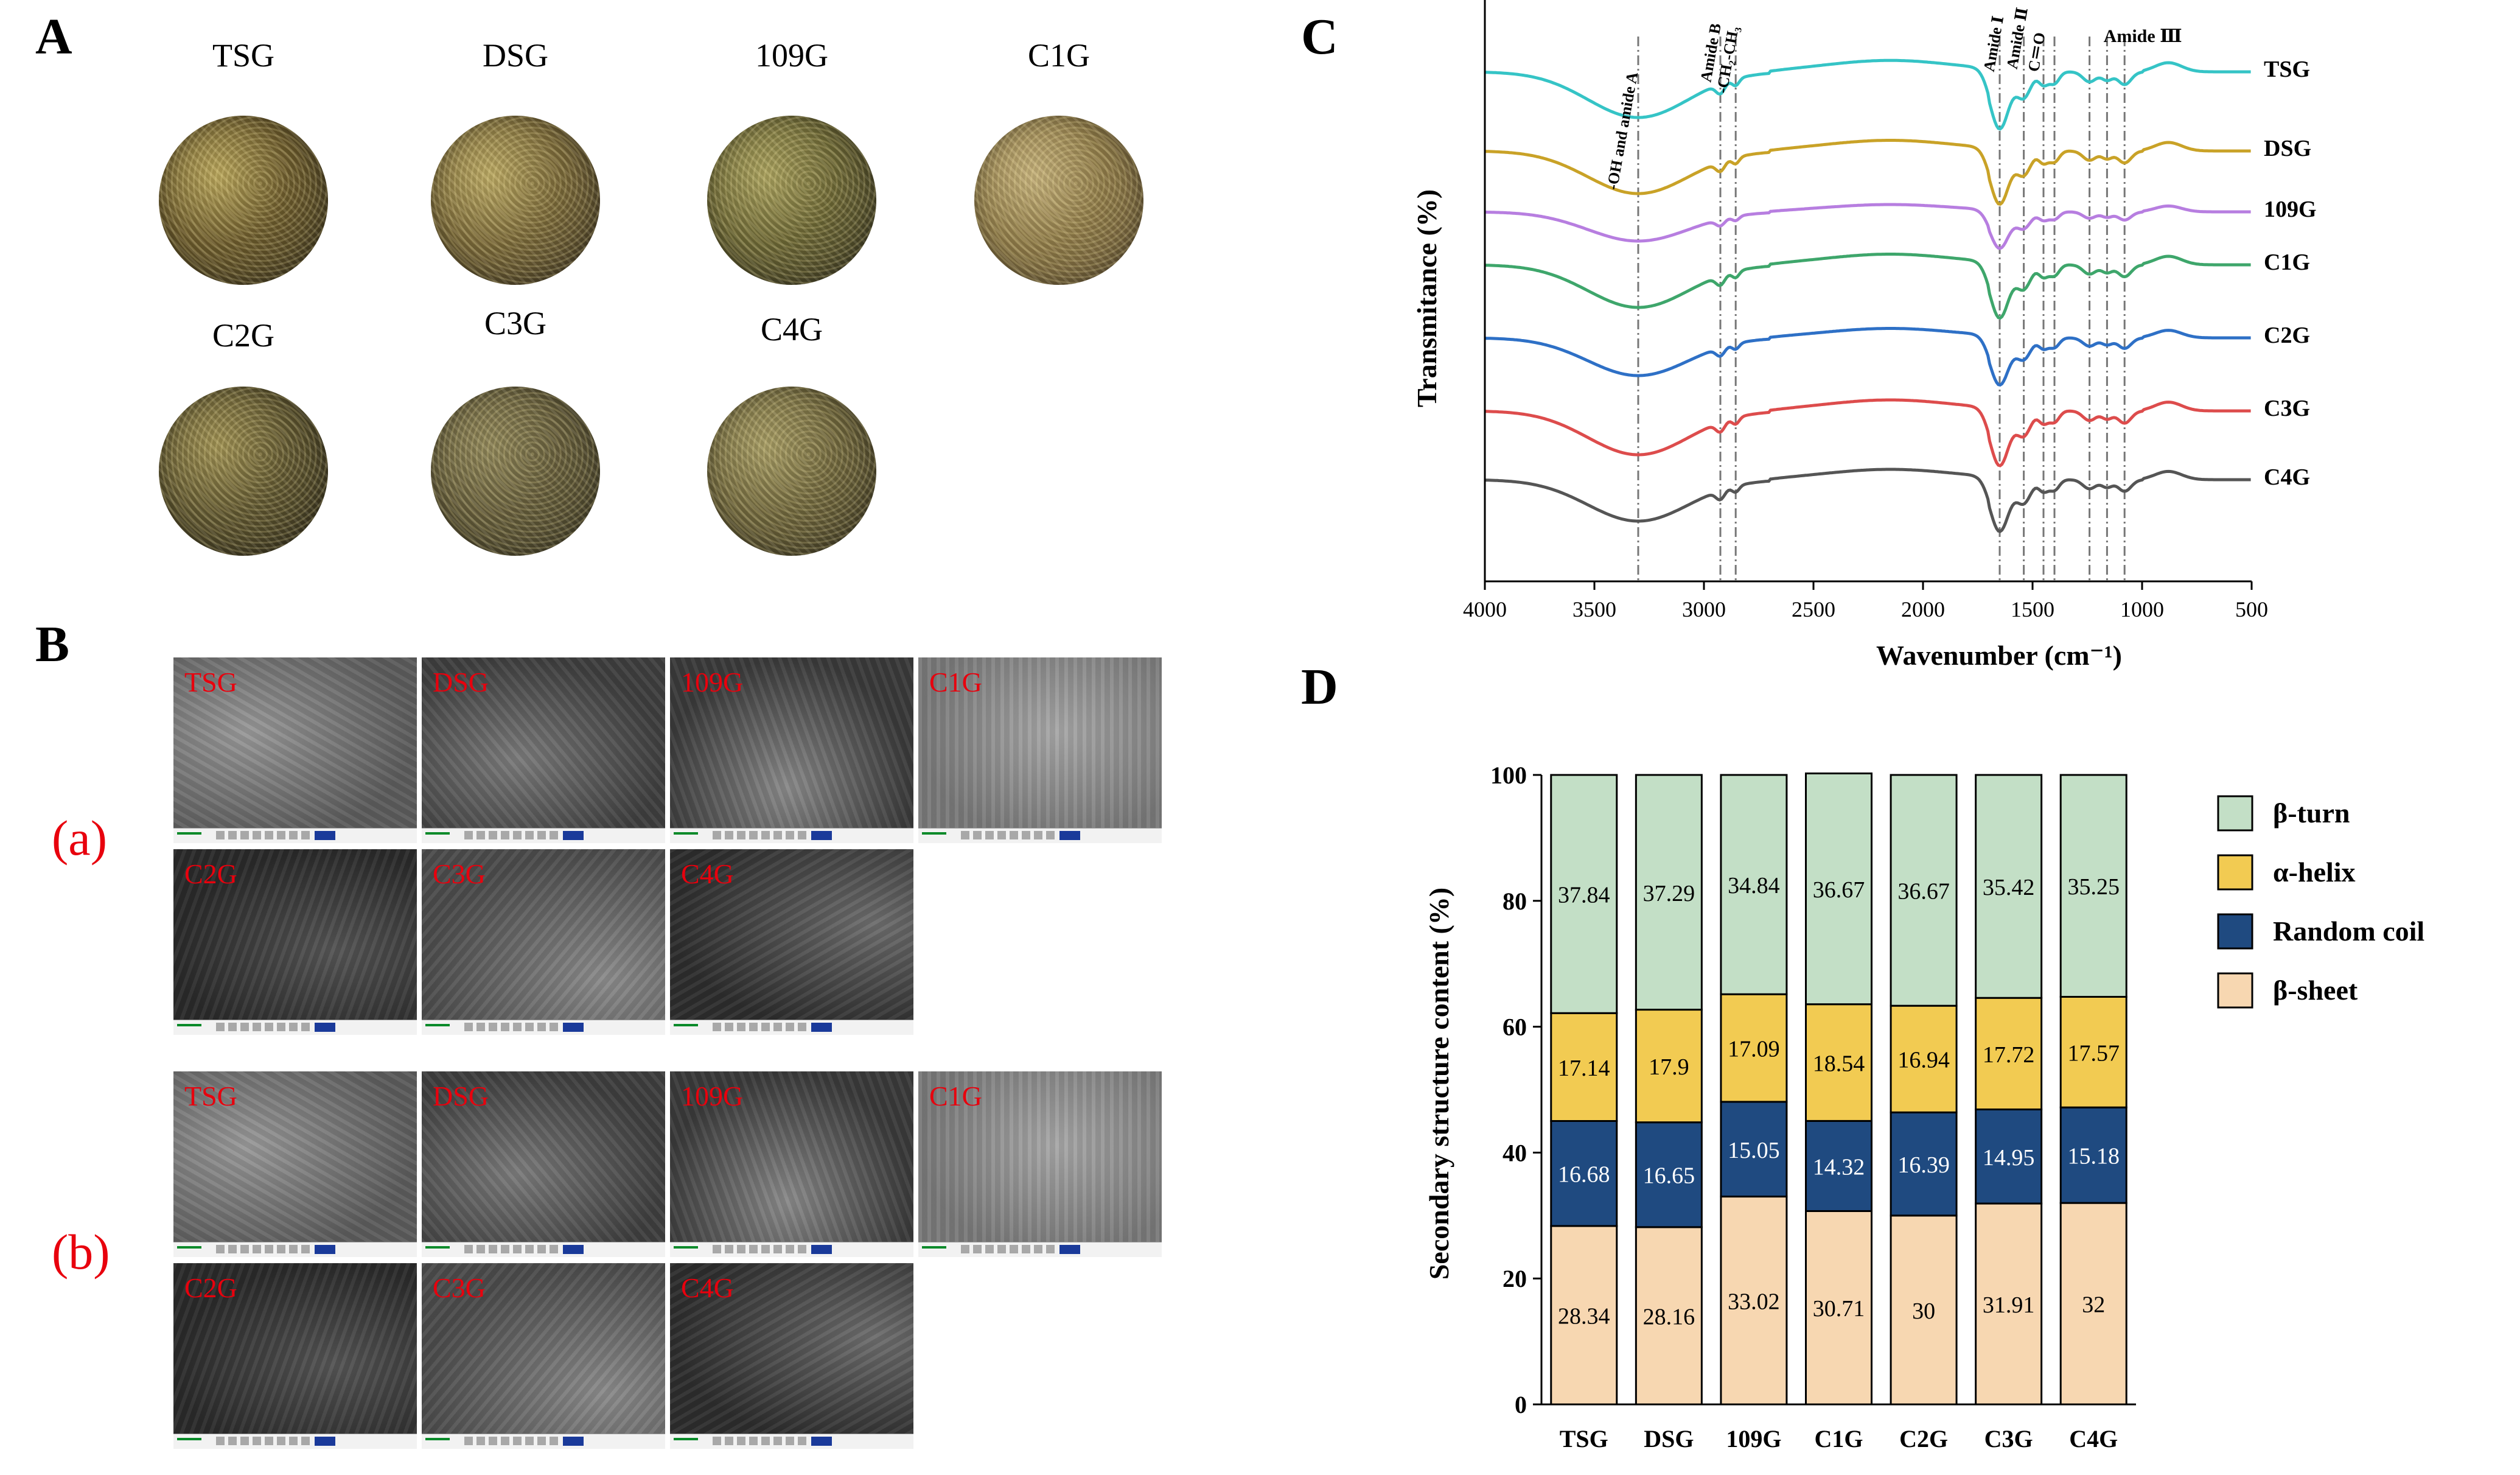  Describe the element at coordinates (712, 1096) in the screenshot. I see `sem-sample-tag: 109G` at that location.